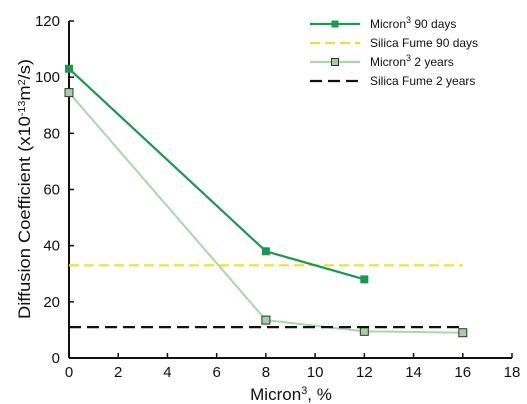 The image size is (527, 404). What do you see at coordinates (118, 372) in the screenshot?
I see `x-tick-label: 2` at bounding box center [118, 372].